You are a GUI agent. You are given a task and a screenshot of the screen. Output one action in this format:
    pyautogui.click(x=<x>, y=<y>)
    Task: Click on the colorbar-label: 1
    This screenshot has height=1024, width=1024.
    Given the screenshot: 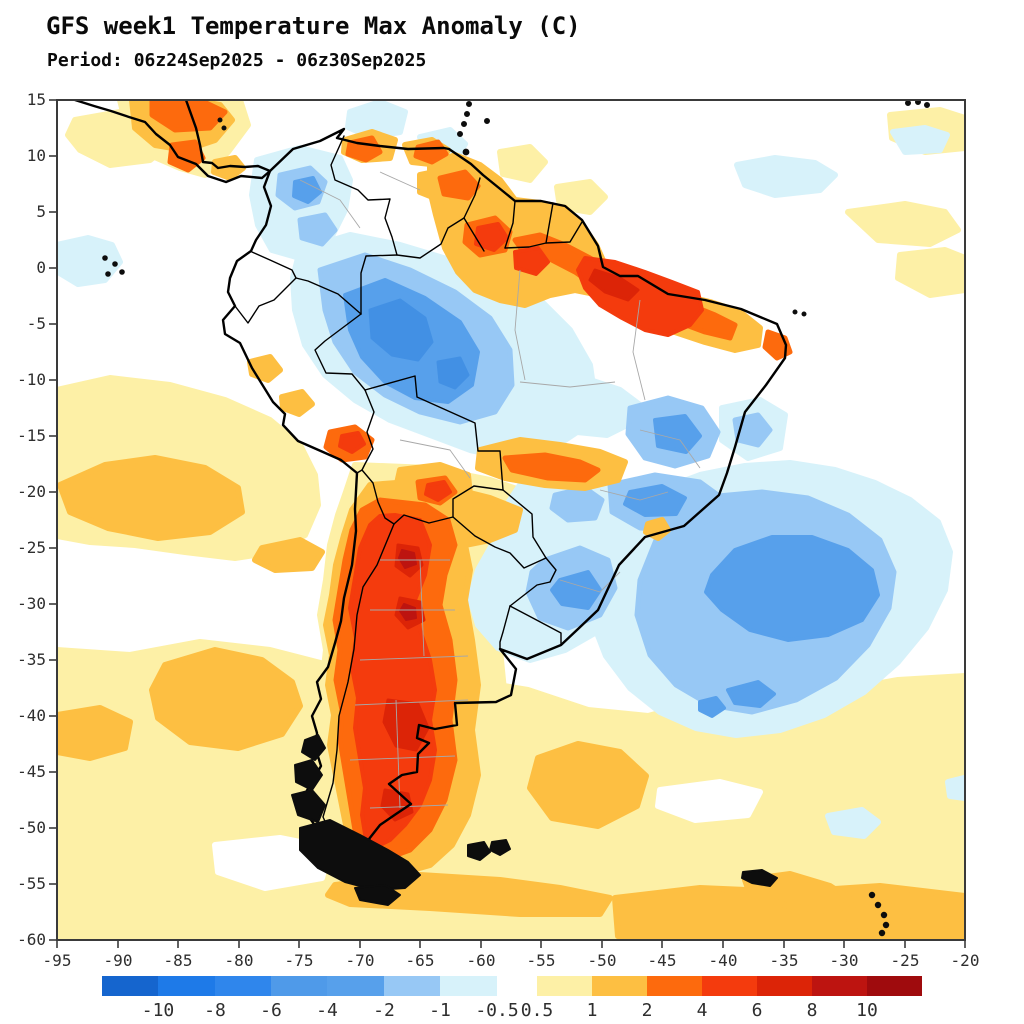 What is the action you would take?
    pyautogui.click(x=592, y=1010)
    